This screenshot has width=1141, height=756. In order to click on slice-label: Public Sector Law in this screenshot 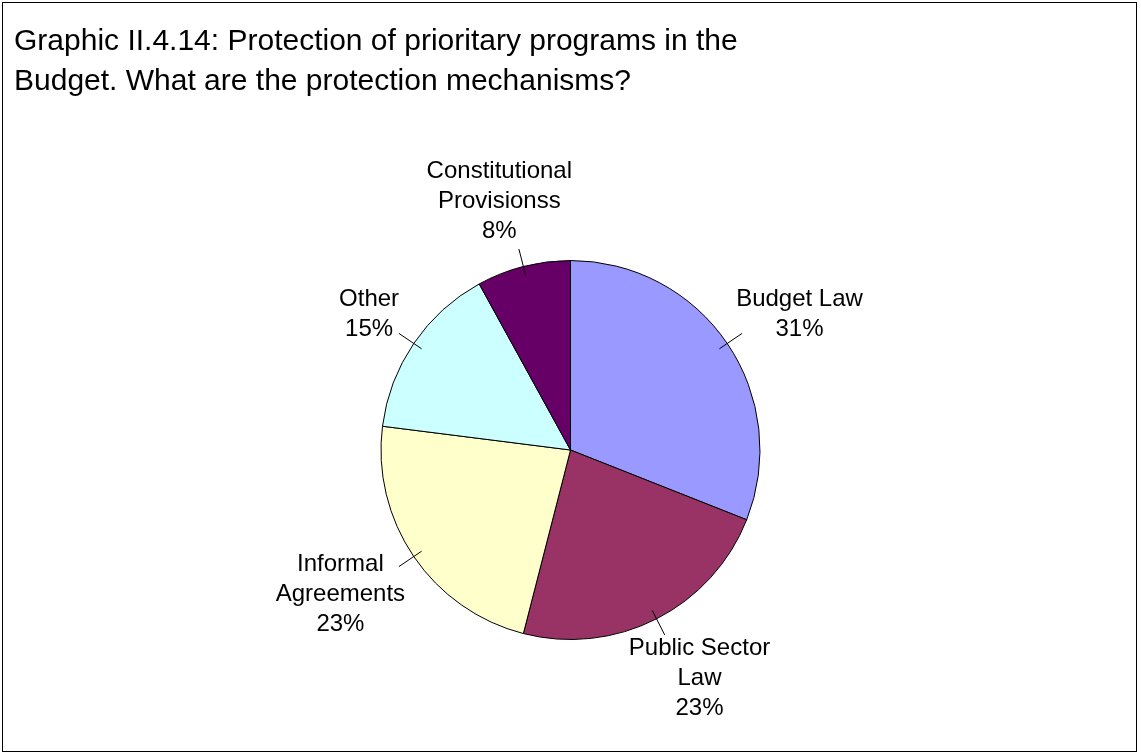, I will do `click(699, 662)`.